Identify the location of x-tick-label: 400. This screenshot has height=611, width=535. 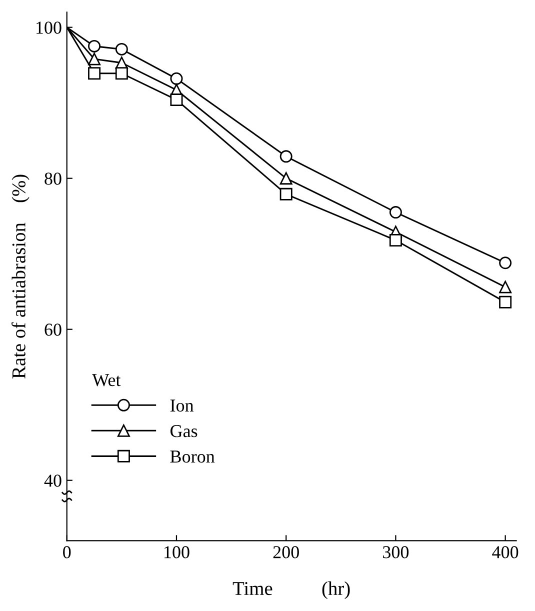
(505, 552).